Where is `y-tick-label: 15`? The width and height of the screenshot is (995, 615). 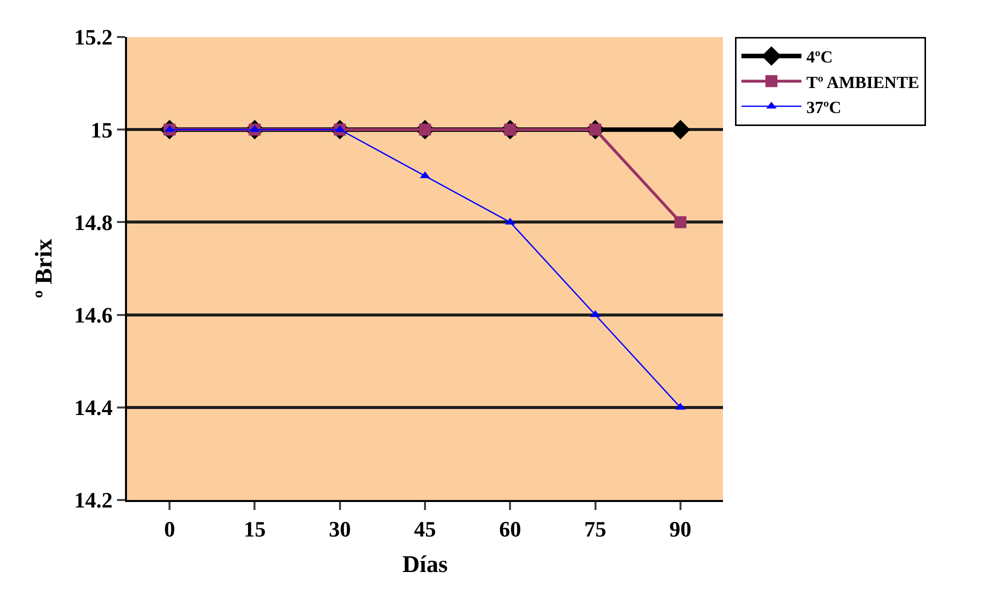
y-tick-label: 15 is located at coordinates (101, 129).